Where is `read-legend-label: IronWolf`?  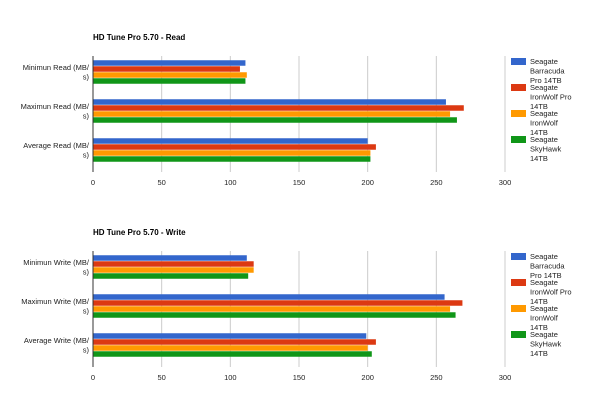 read-legend-label: IronWolf is located at coordinates (544, 123).